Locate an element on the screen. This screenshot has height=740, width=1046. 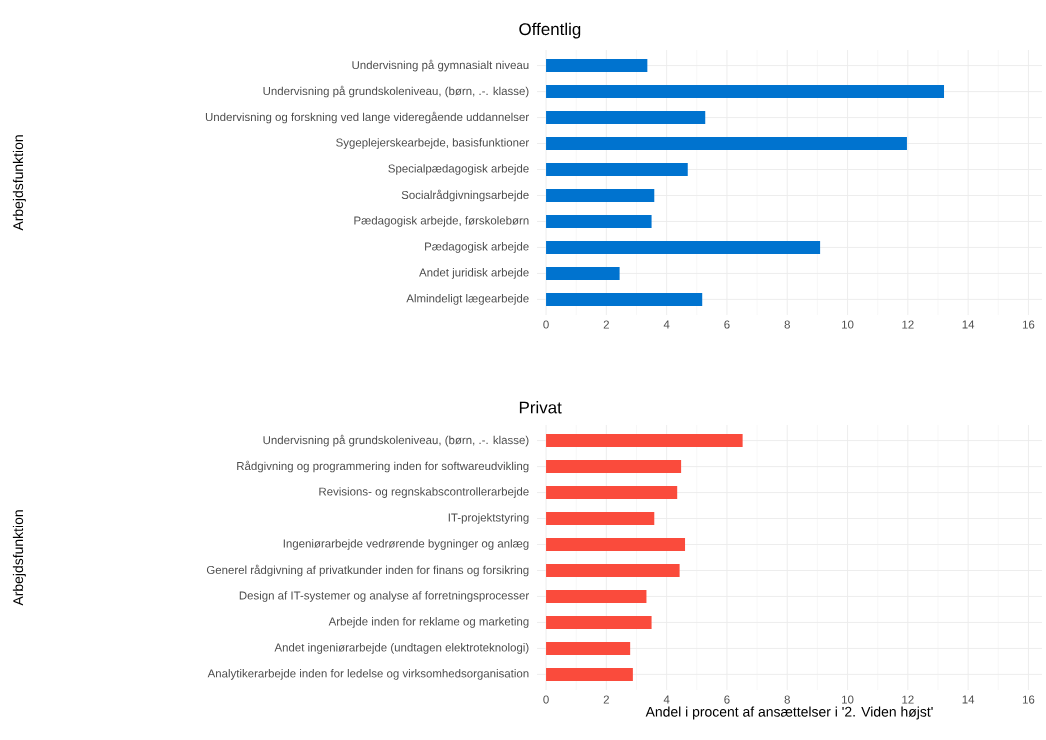
chart-title: Privat is located at coordinates (540, 407).